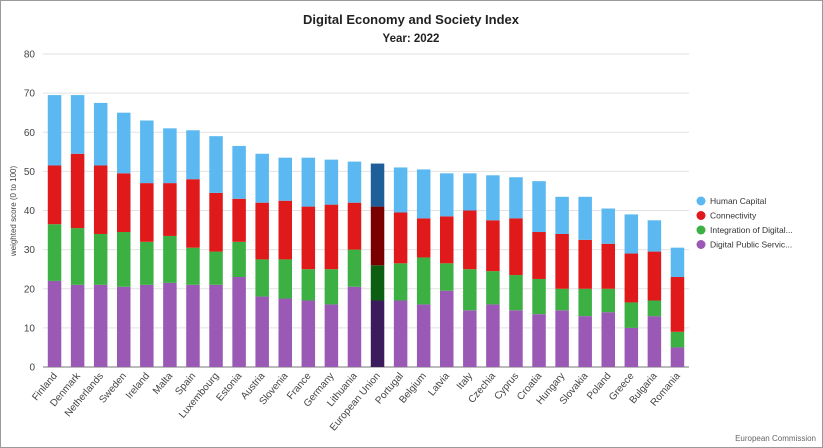 Image resolution: width=823 pixels, height=448 pixels. I want to click on bar-latvia-integration-of-digital, so click(447, 277).